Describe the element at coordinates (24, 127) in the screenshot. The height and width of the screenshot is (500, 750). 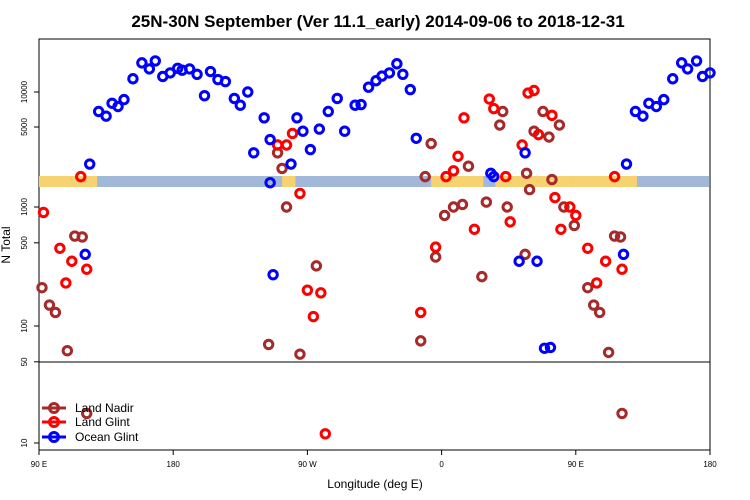
I see `y-tick-label: 5000` at that location.